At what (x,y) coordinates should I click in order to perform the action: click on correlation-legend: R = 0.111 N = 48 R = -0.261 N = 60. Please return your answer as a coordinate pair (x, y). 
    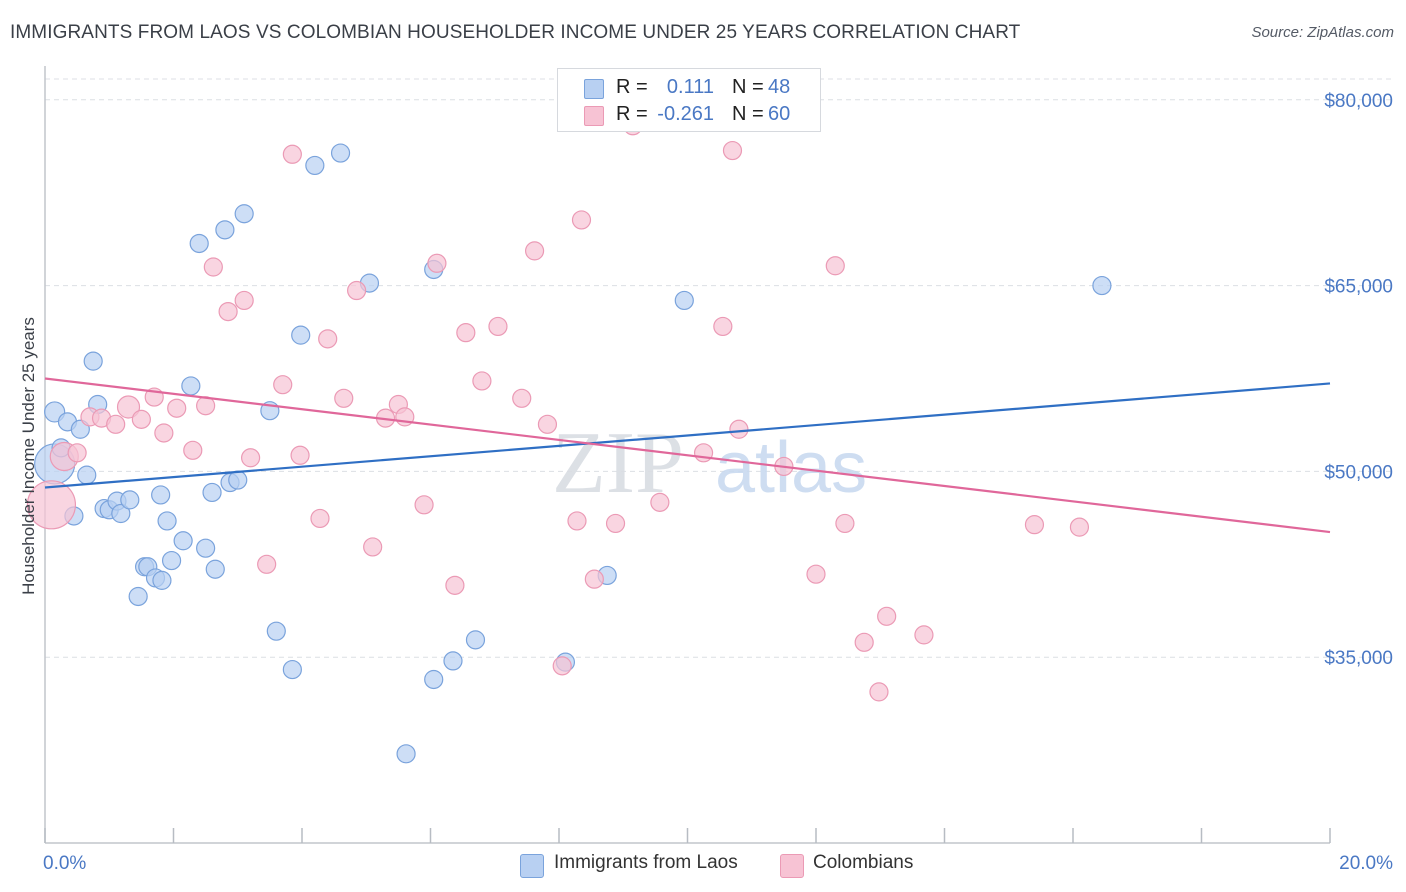
    Looking at the image, I should click on (689, 100).